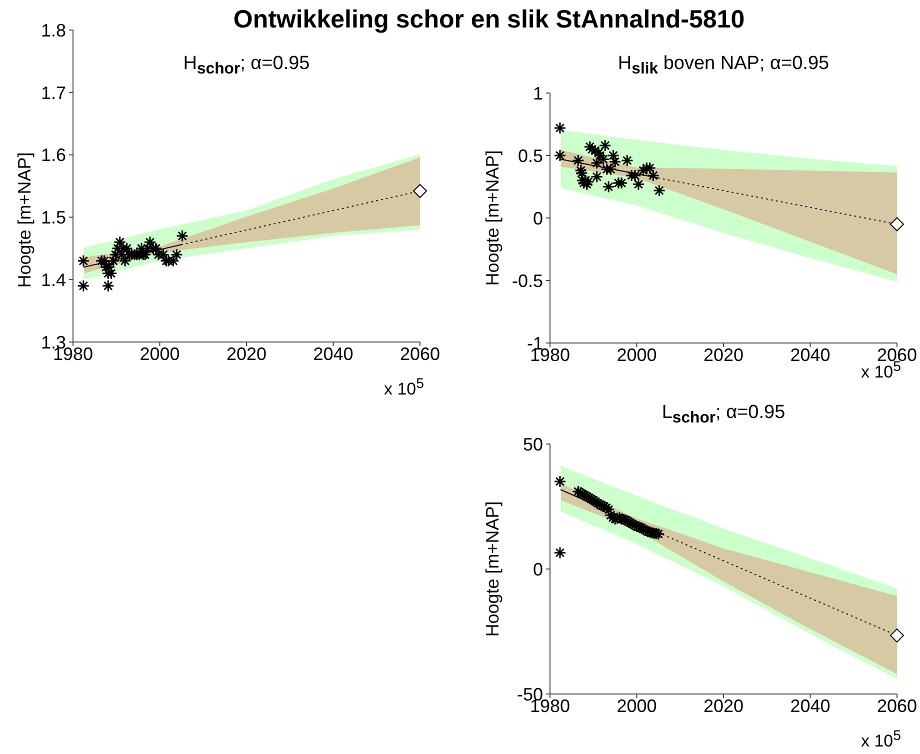  What do you see at coordinates (489, 20) in the screenshot?
I see `text: Ontwikkeling schor en slik StAnnalnd-5810` at bounding box center [489, 20].